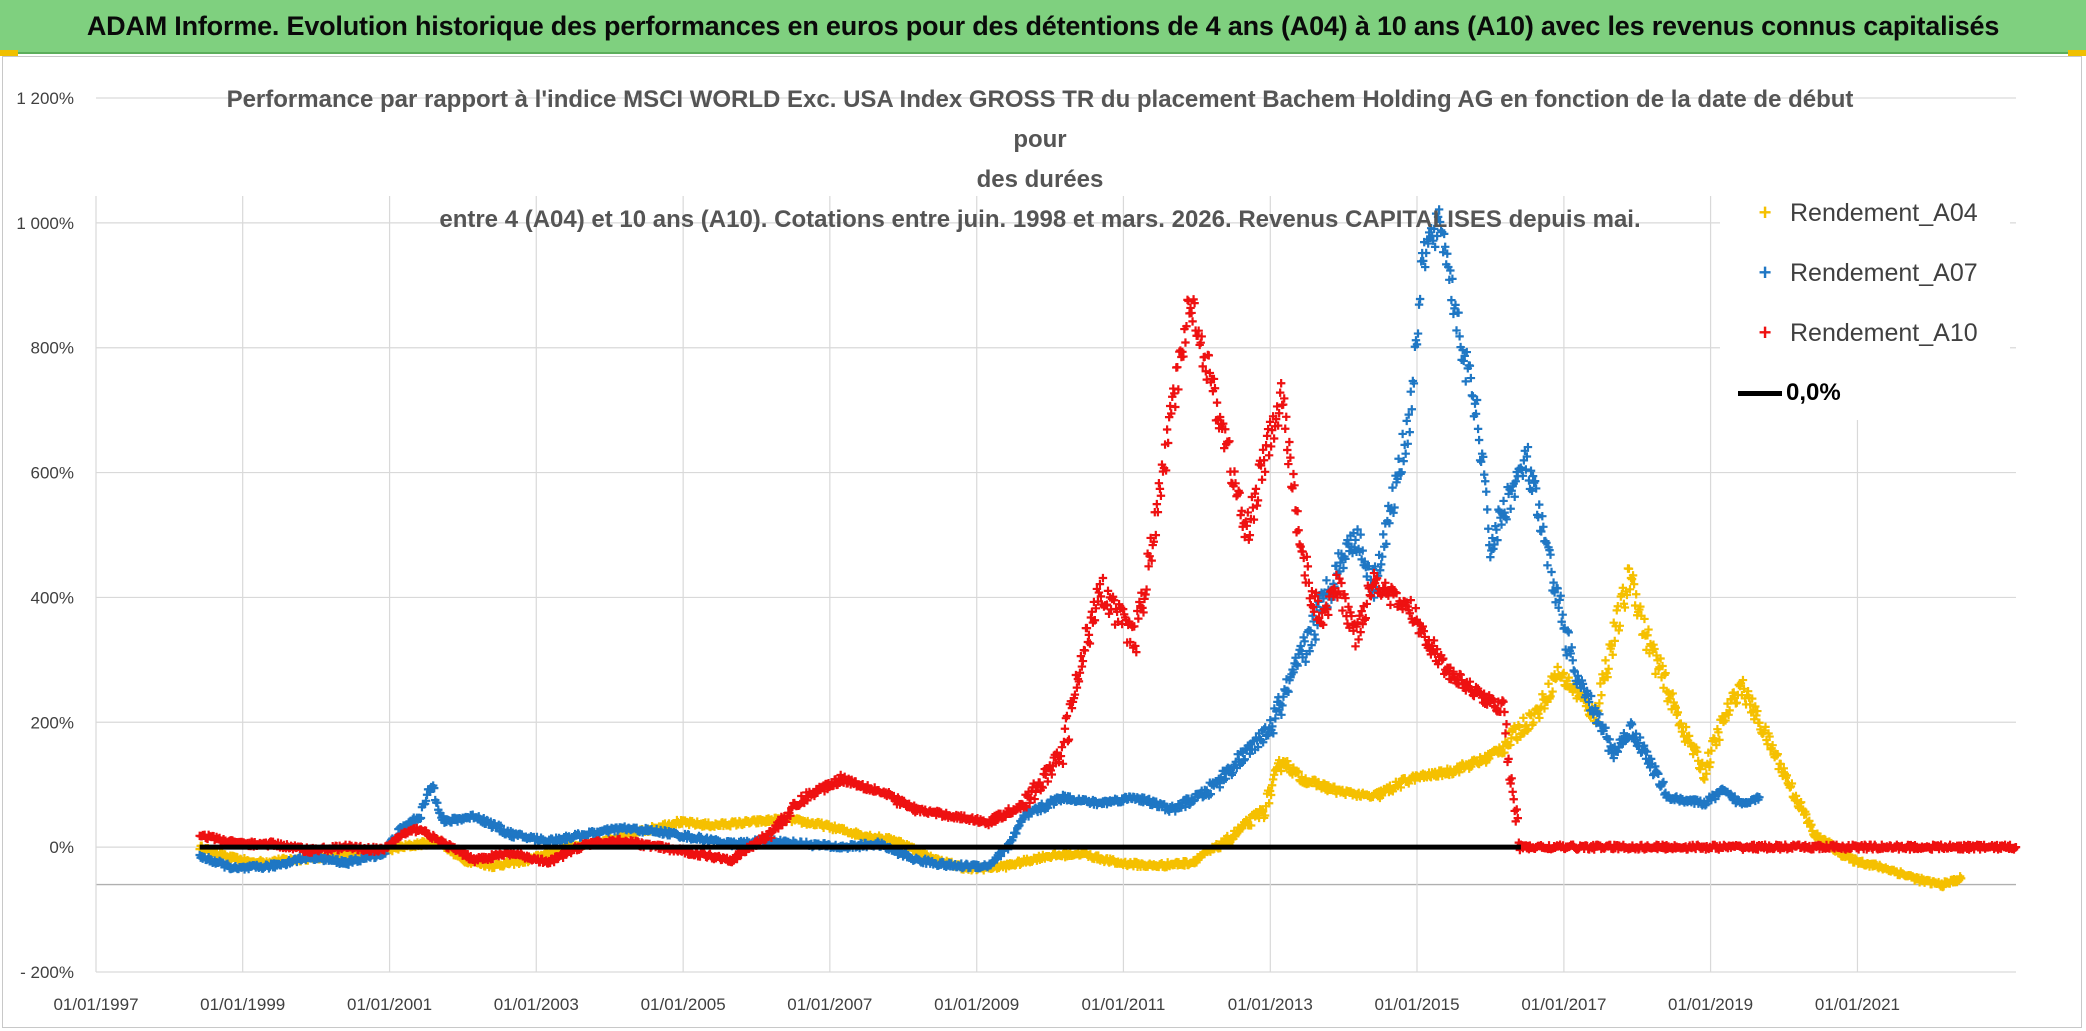 The image size is (2086, 1031). Describe the element at coordinates (1416, 1004) in the screenshot. I see `x-tick-label: 01/01/2015` at that location.